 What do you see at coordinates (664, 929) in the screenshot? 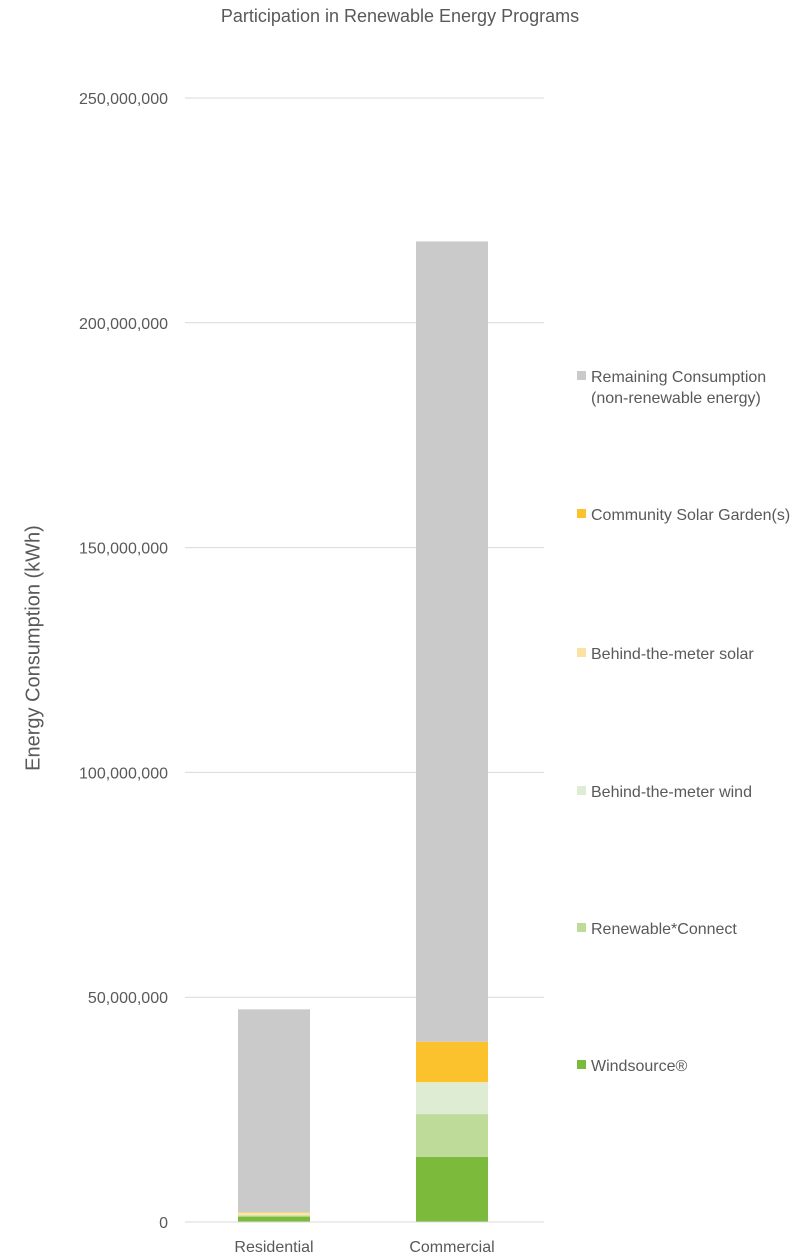
I see `legend-label: Renewable*Connect` at bounding box center [664, 929].